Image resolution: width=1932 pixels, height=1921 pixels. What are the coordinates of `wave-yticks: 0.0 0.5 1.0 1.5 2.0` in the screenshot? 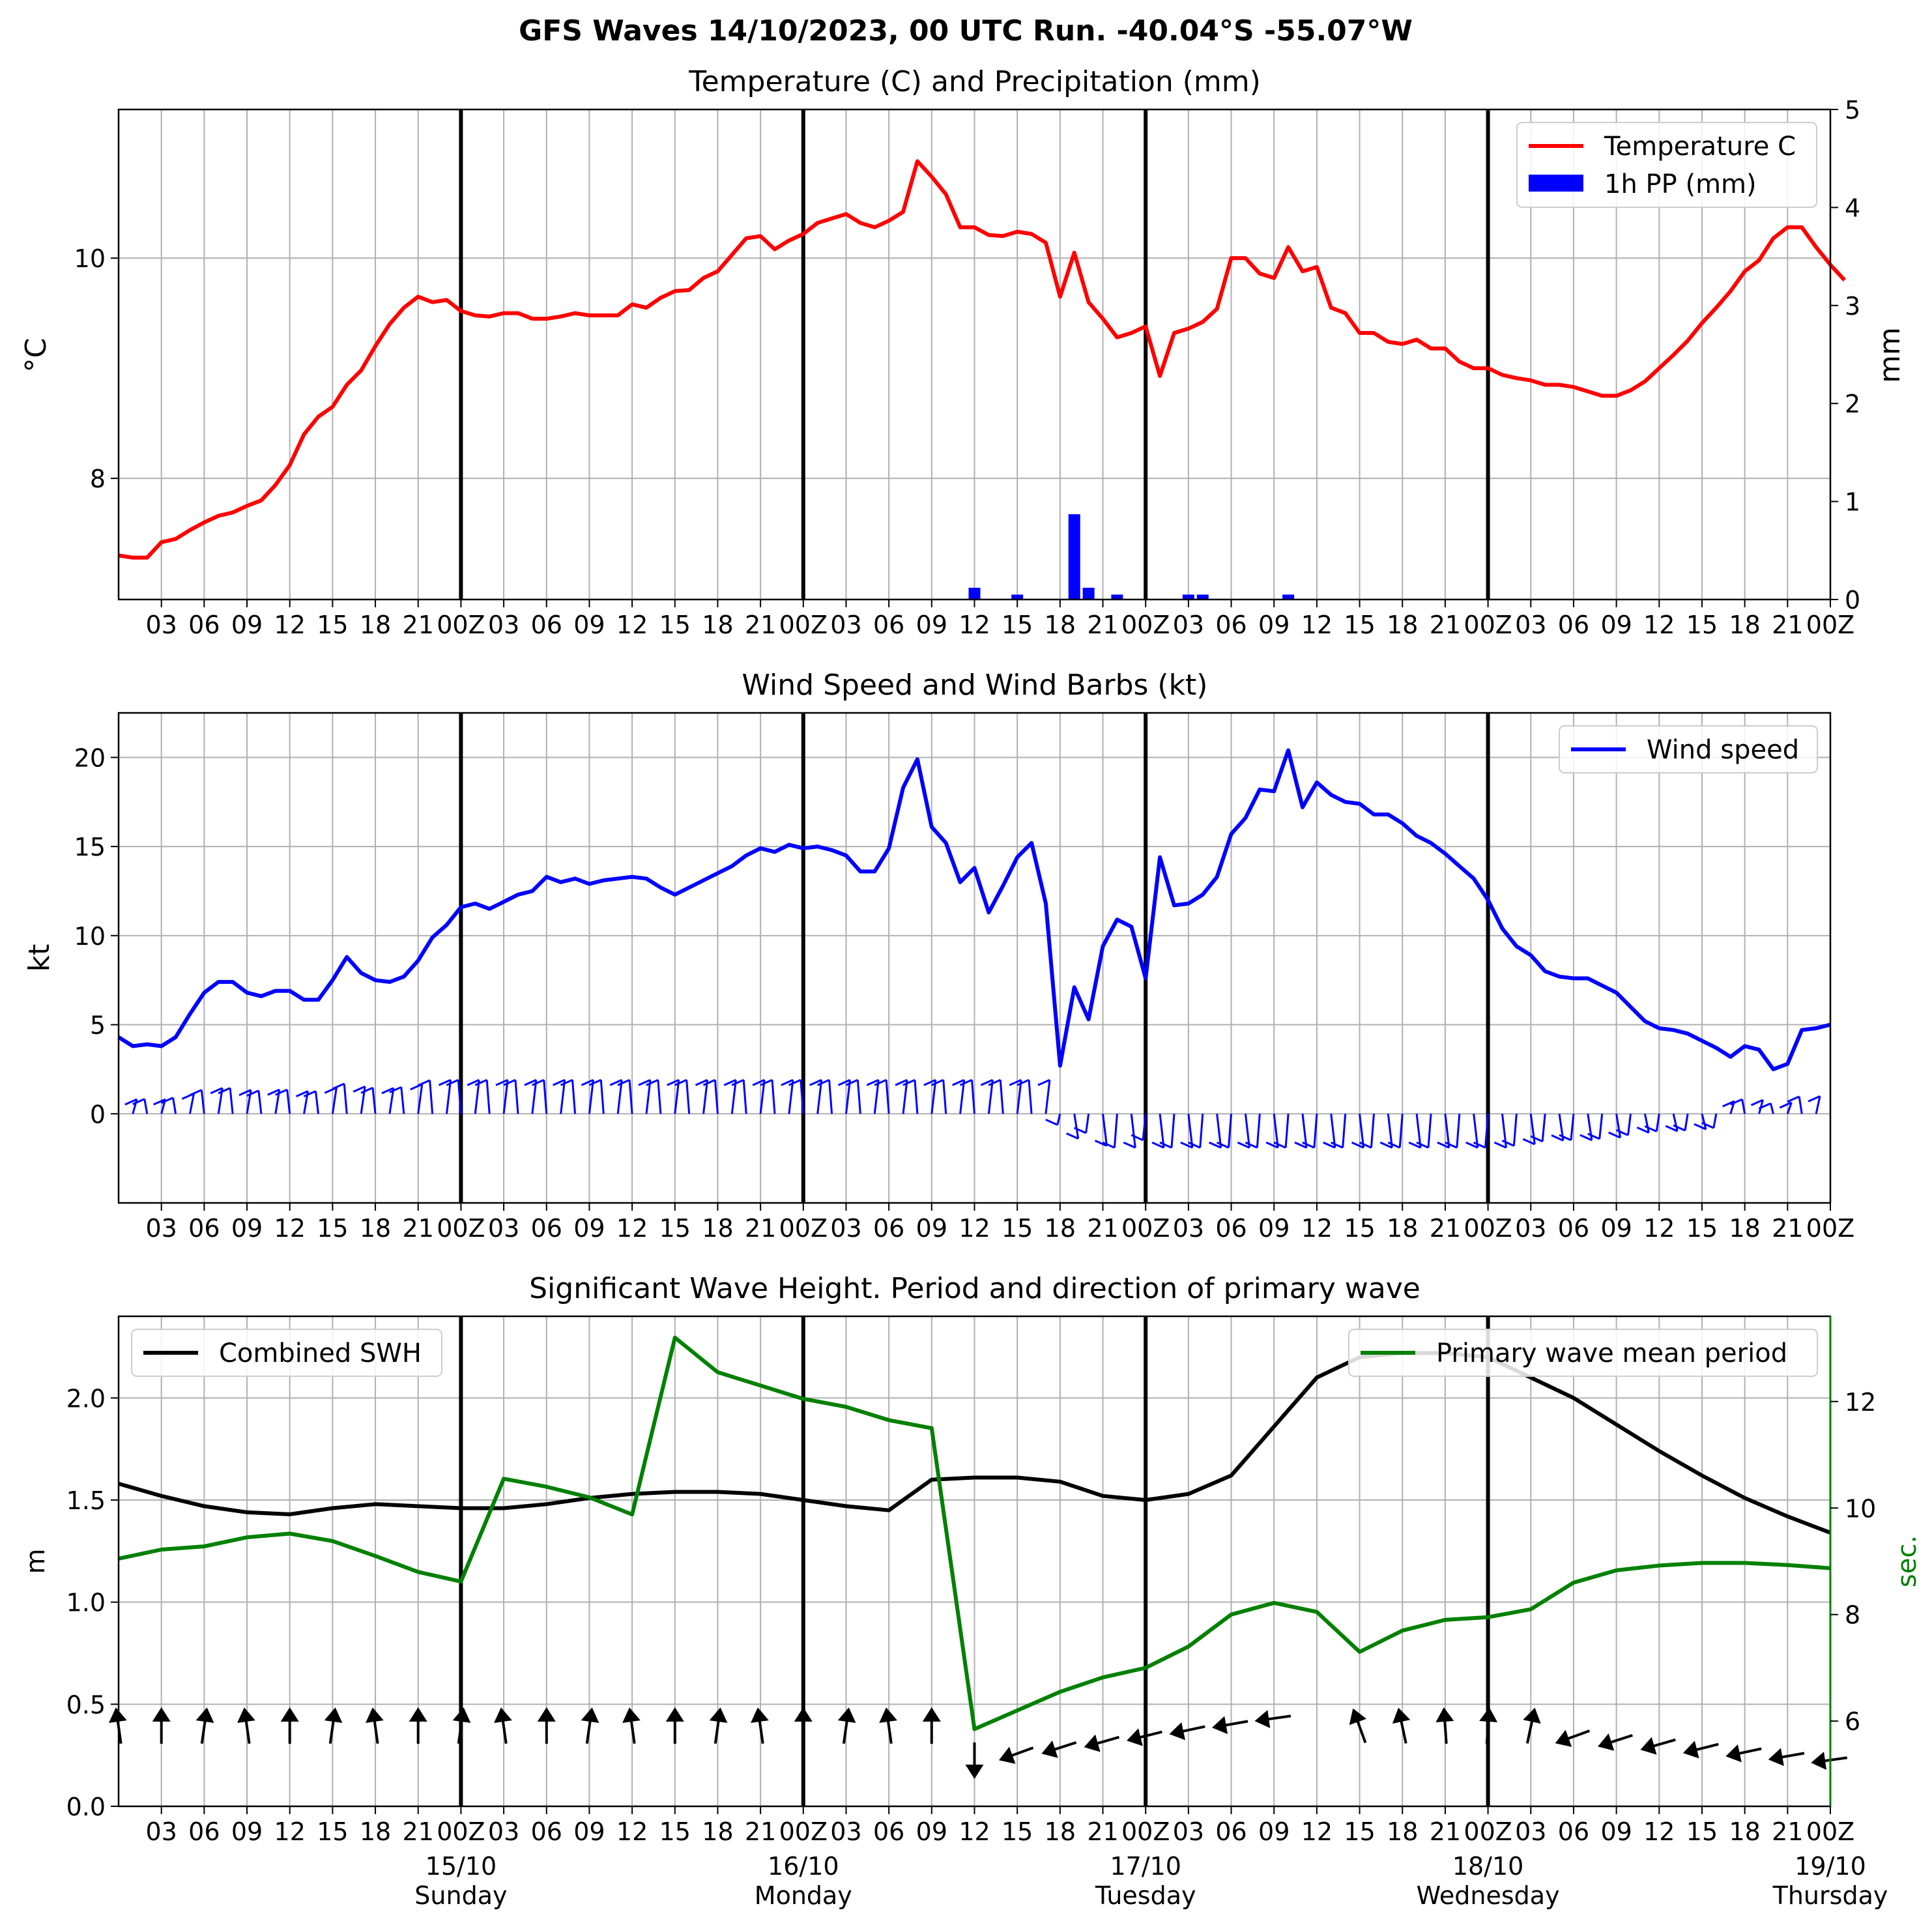 It's located at (92, 1602).